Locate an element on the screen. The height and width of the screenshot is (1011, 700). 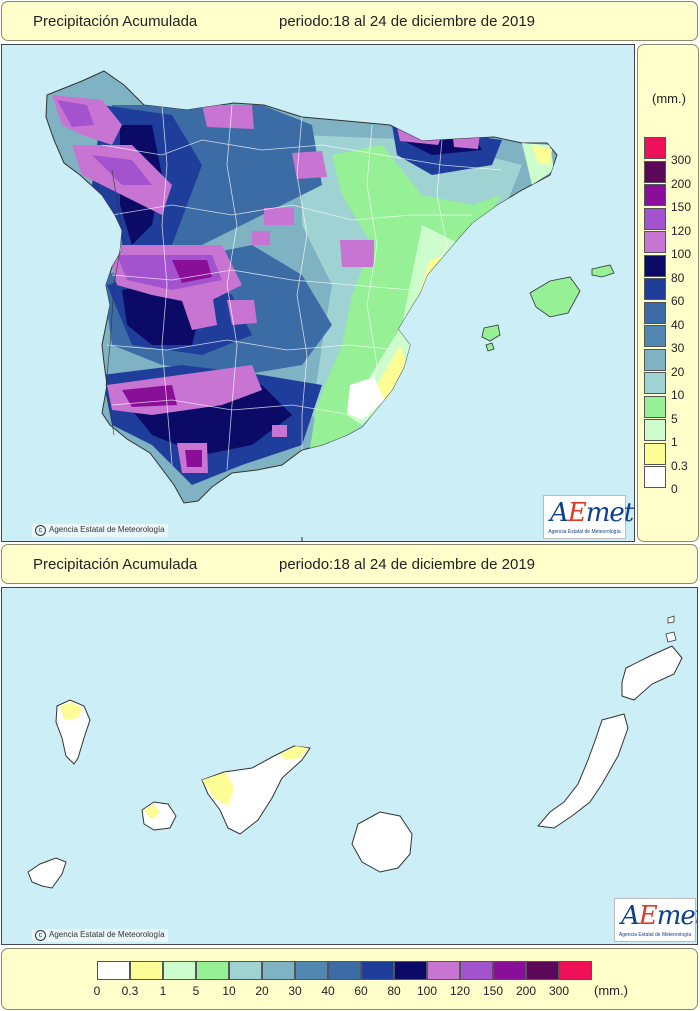
gran-canaria is located at coordinates (382, 842).